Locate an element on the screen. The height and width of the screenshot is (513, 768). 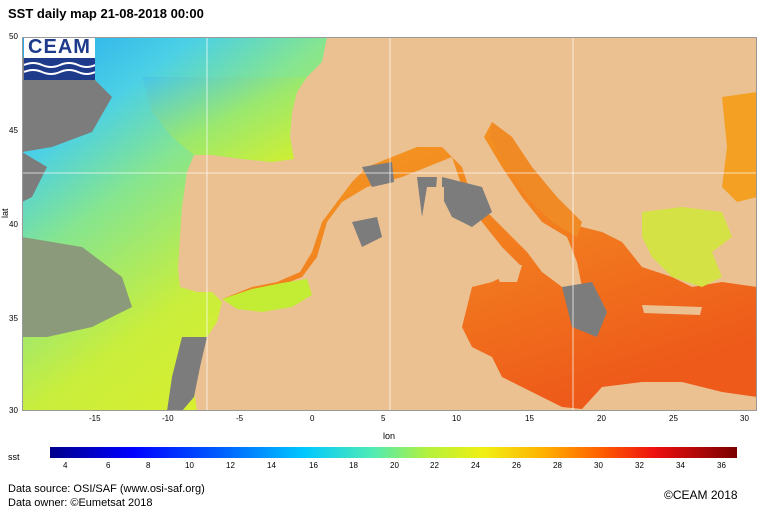
nodata-tyrrhenian is located at coordinates (467, 202).